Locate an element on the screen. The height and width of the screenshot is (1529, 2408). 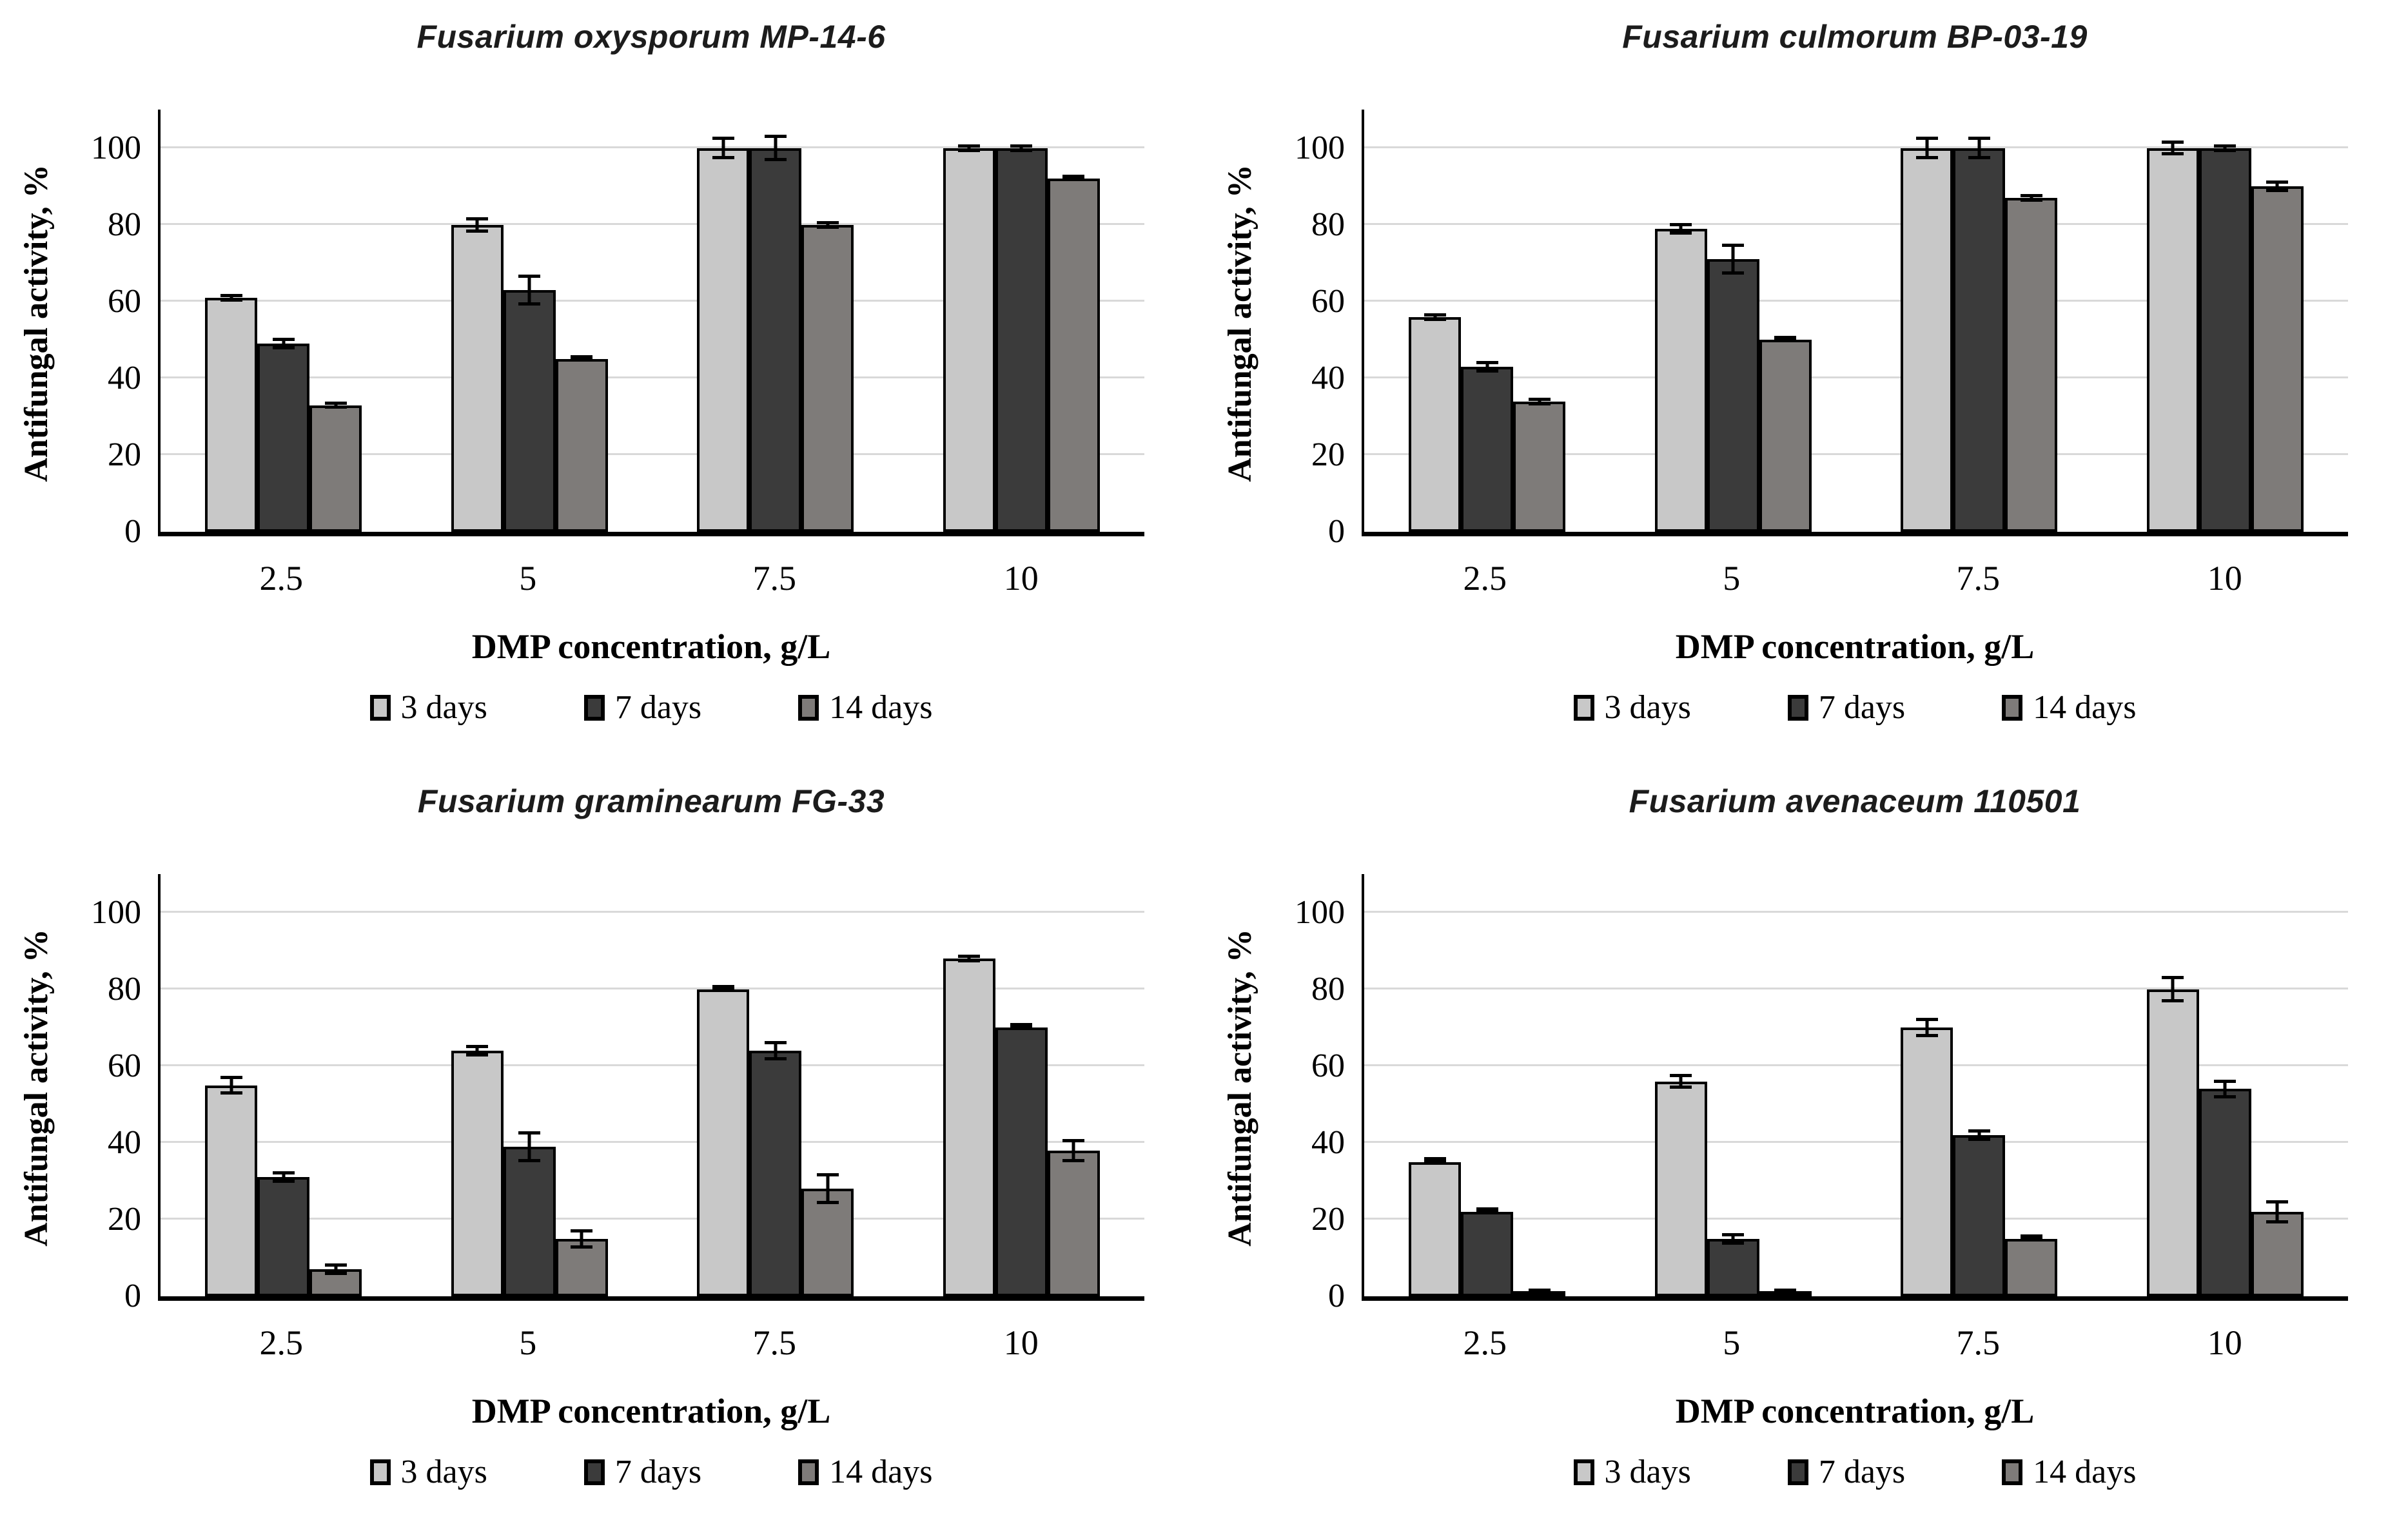
x-tick-label: 5 is located at coordinates (528, 1342).